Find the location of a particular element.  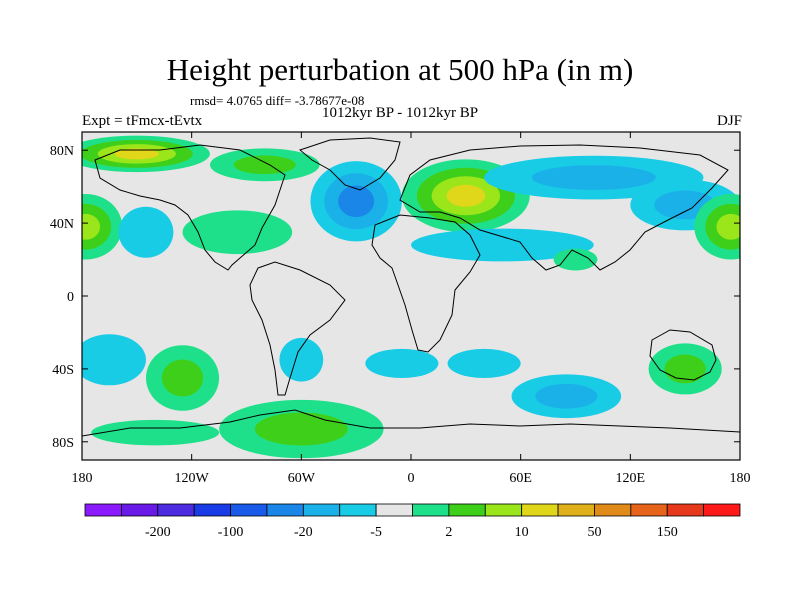

lat-tick-label: 80S is located at coordinates (63, 443).